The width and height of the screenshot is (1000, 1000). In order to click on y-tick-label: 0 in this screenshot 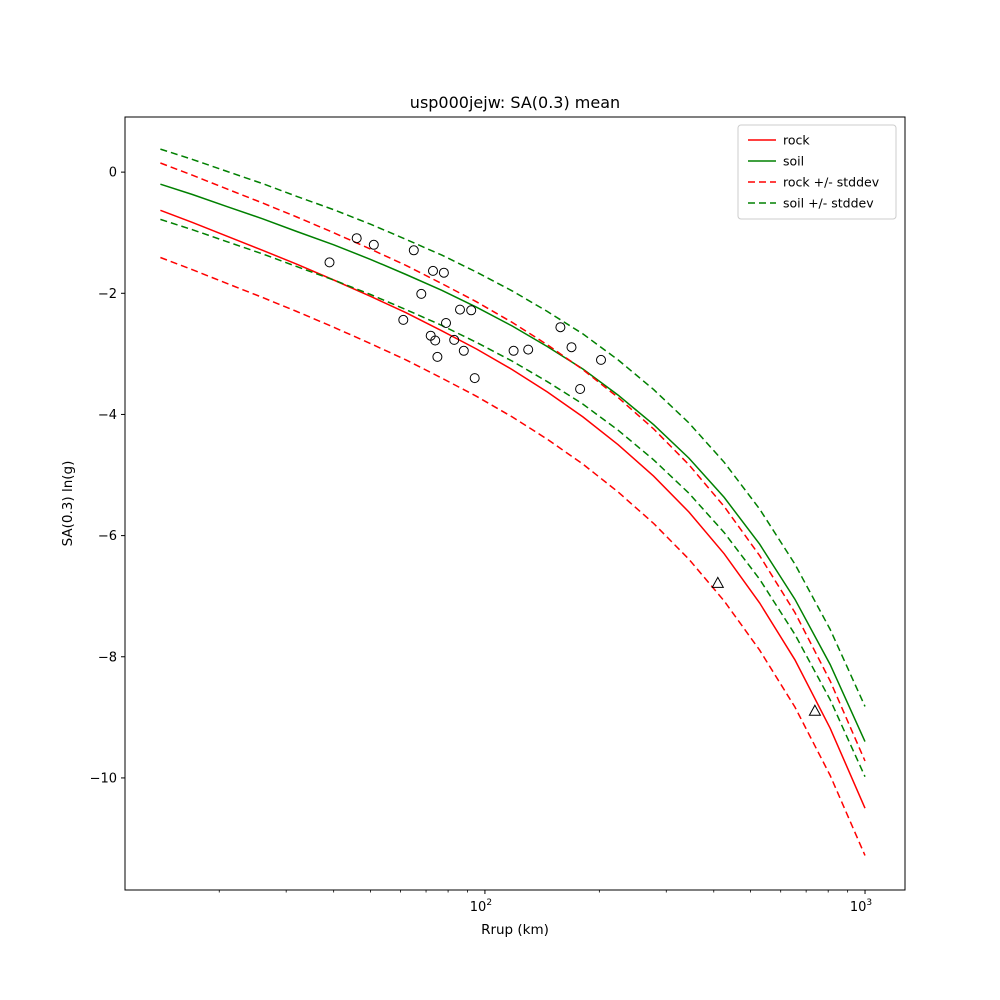, I will do `click(113, 173)`.